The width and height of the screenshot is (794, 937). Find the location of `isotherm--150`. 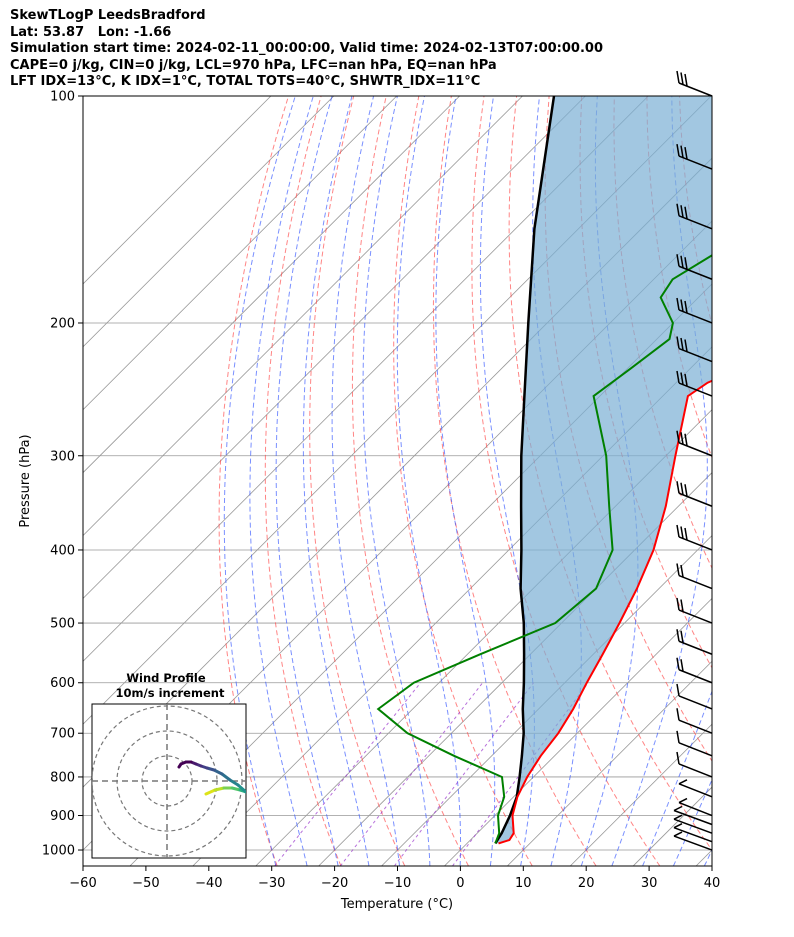

isotherm--150 is located at coordinates (177, 190).